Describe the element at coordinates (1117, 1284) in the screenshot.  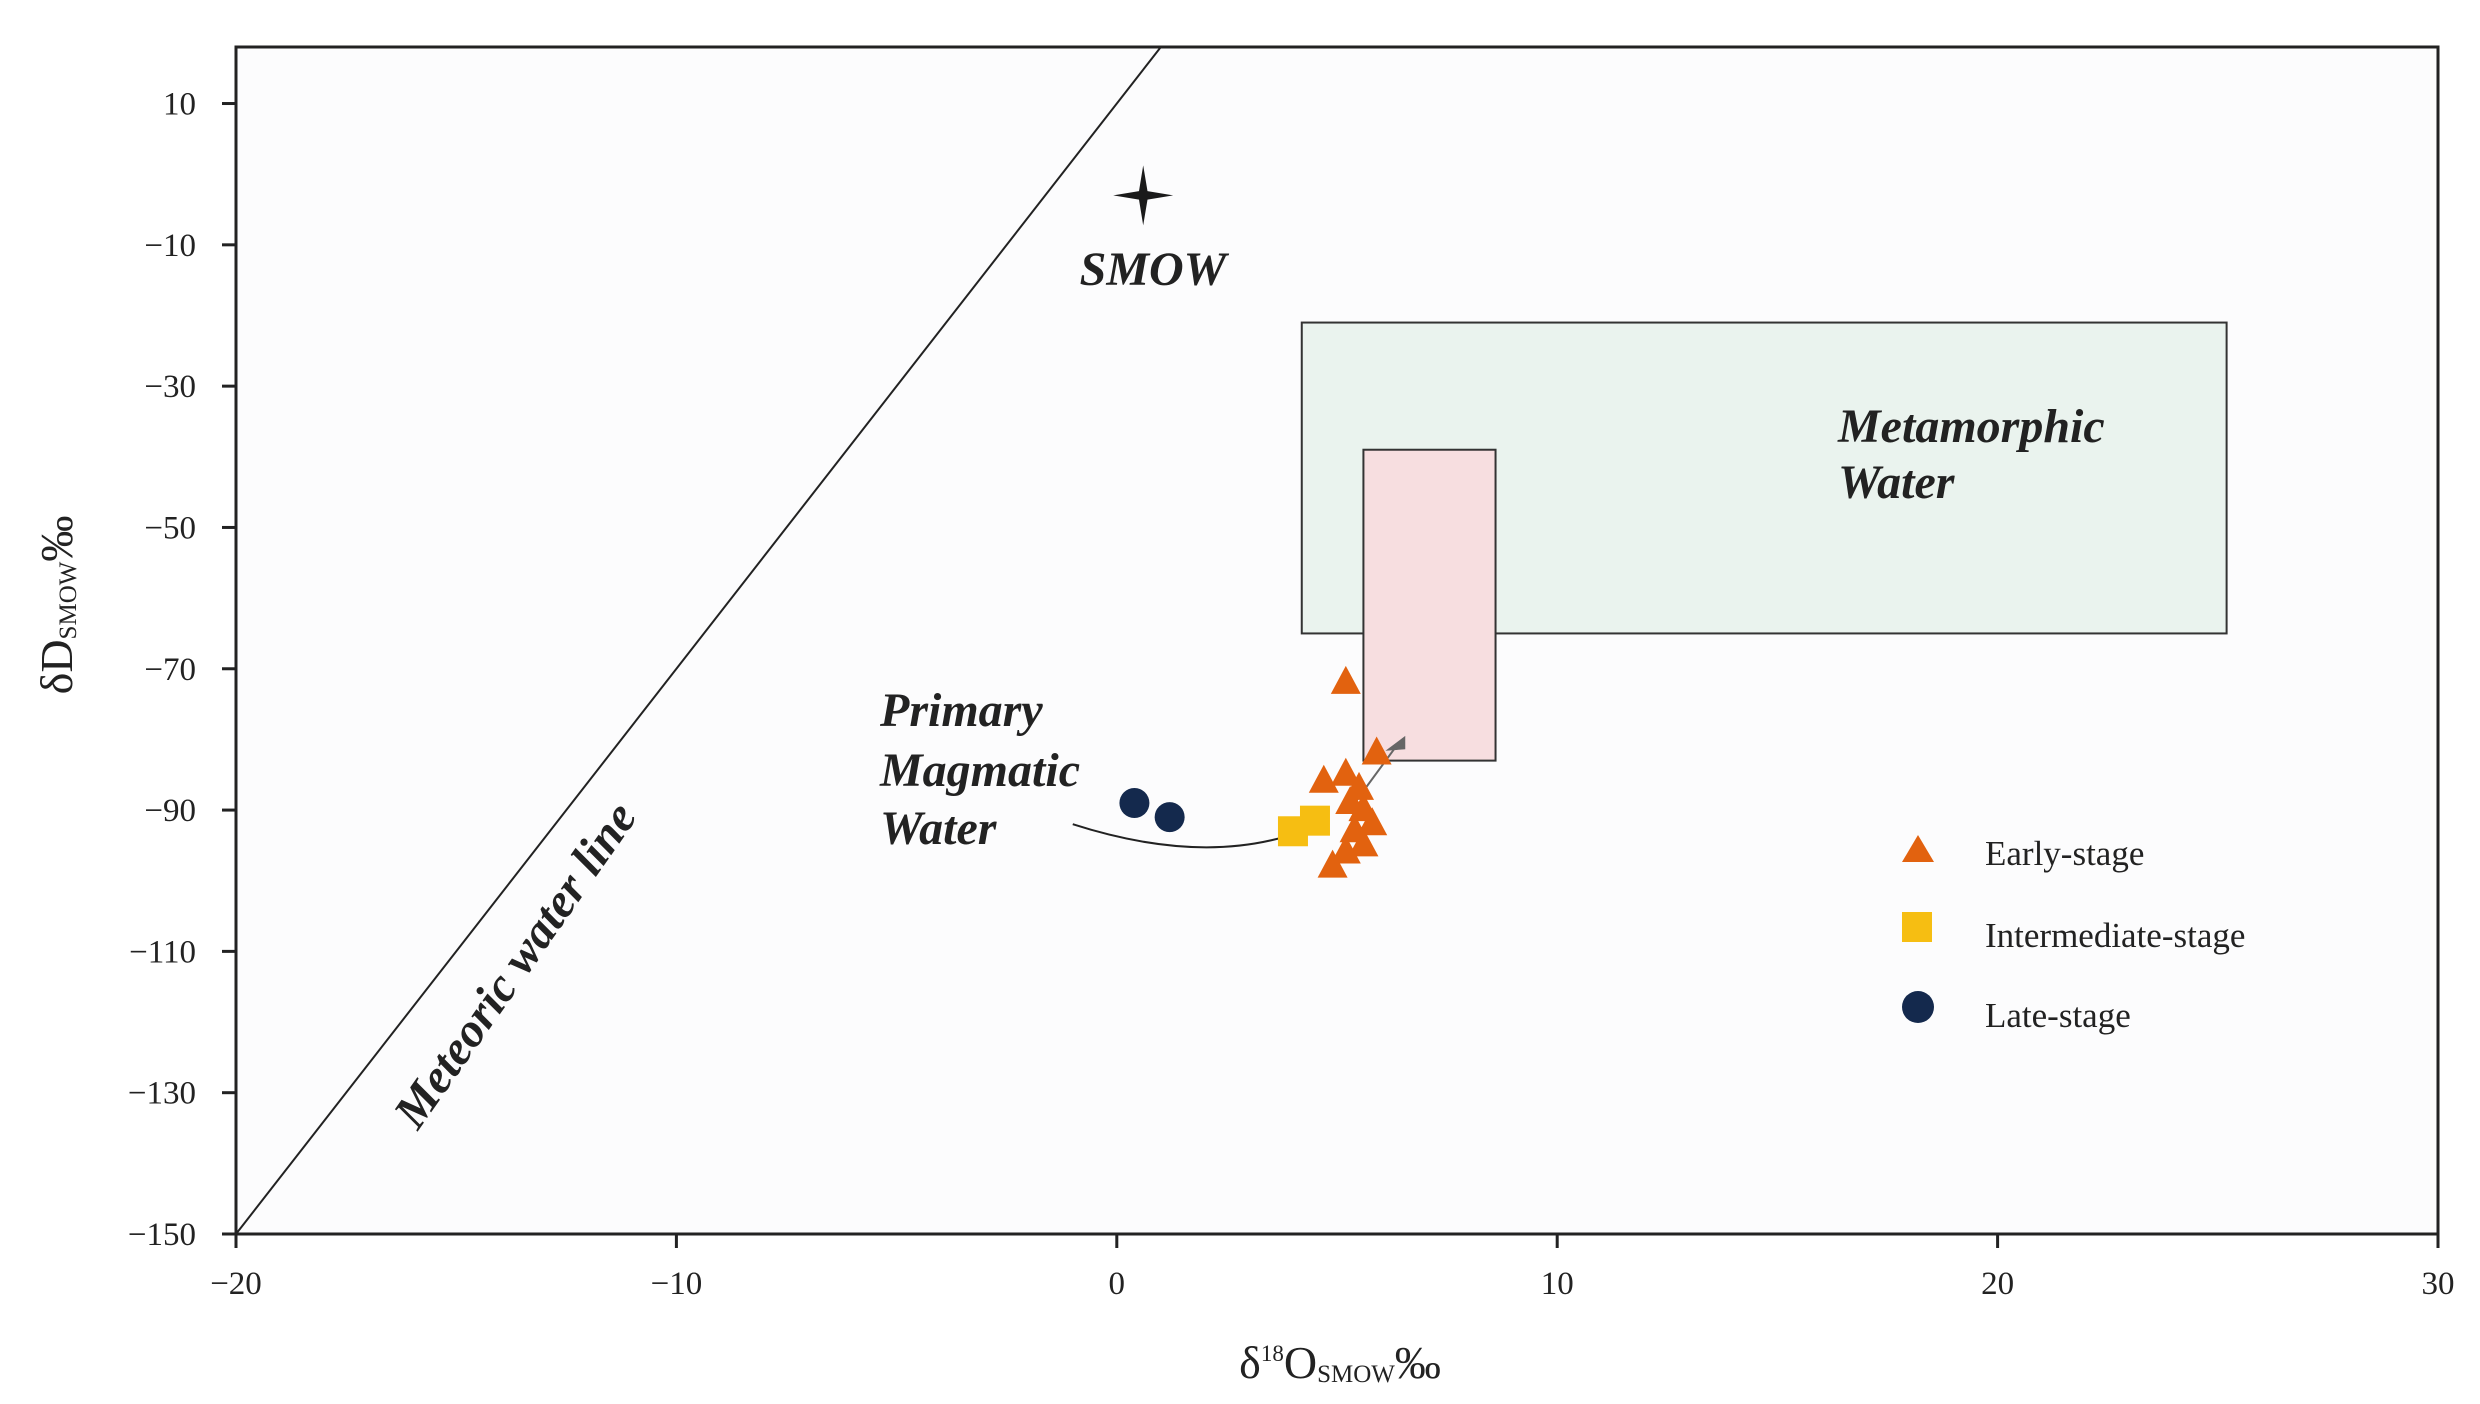
I see `x-tick-label-3: 0` at that location.